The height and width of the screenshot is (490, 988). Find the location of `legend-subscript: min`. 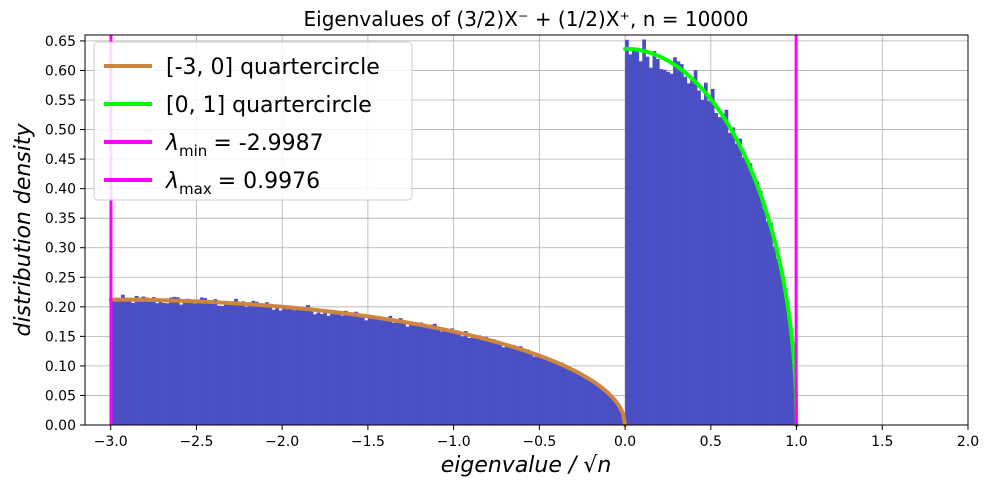

legend-subscript: min is located at coordinates (193, 151).